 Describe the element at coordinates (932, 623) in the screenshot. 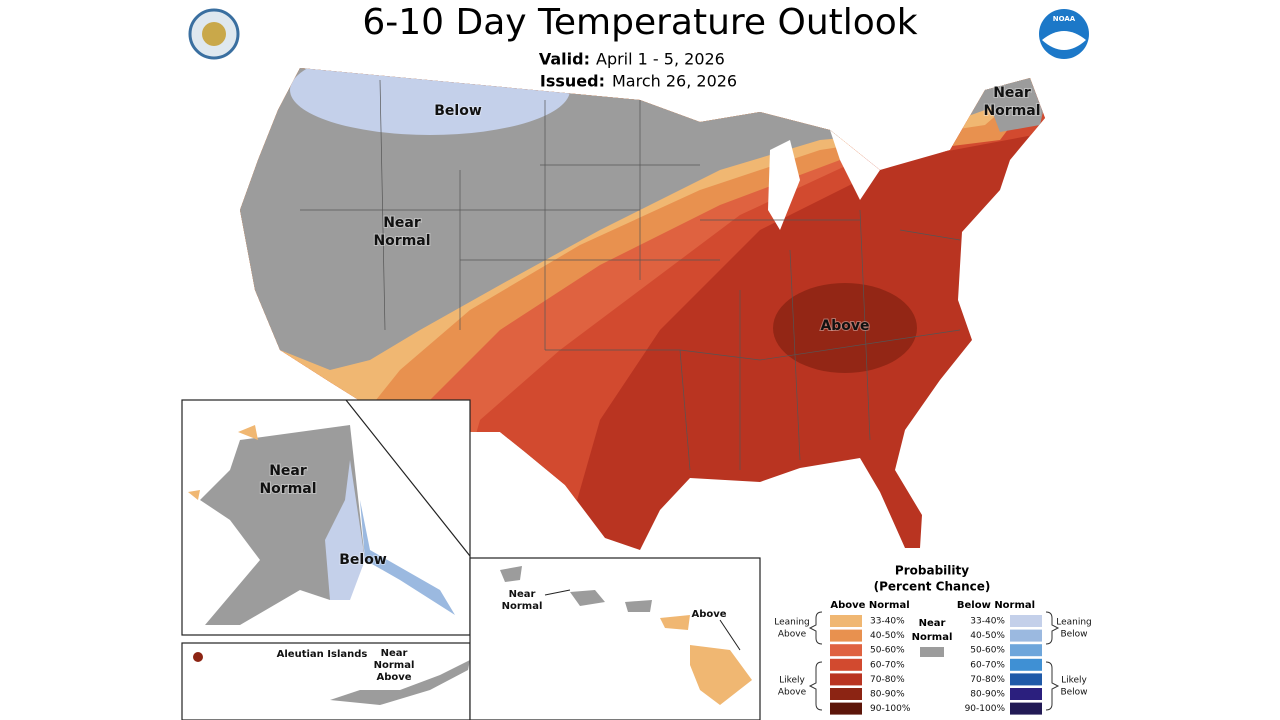

I see `legend-near-label: Near` at that location.